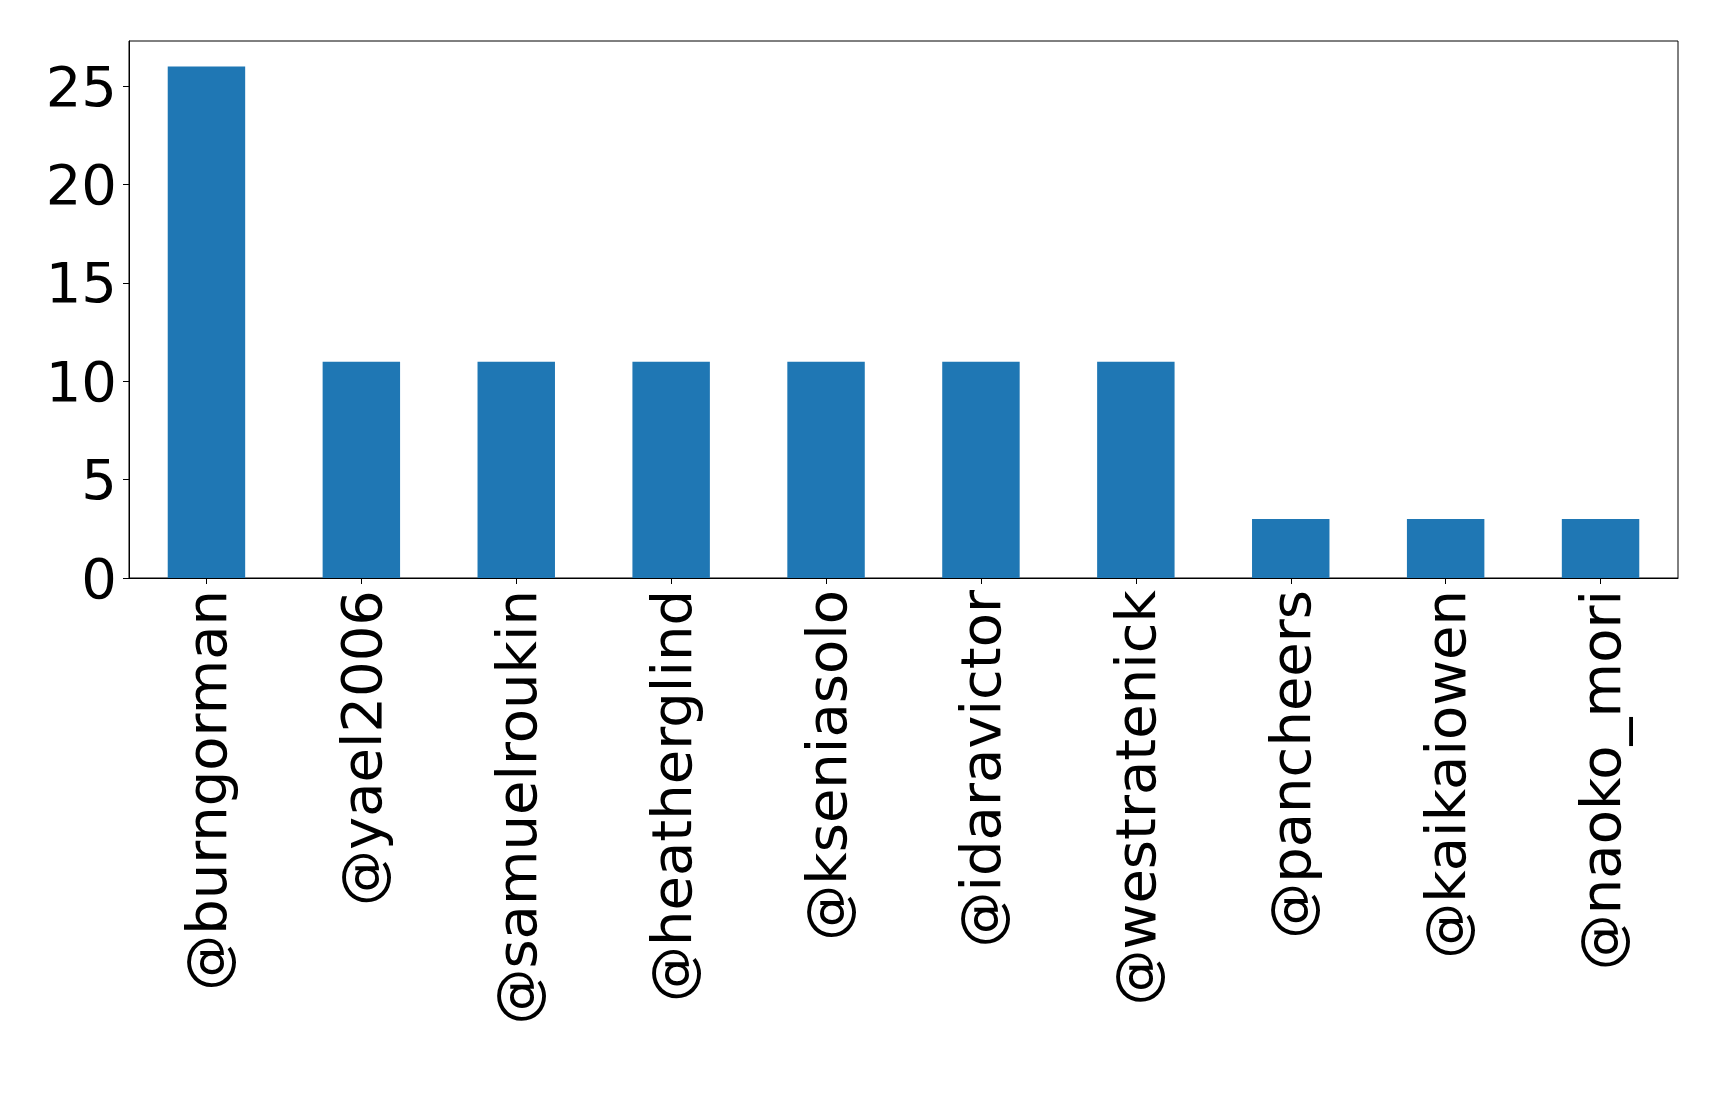 Image resolution: width=1719 pixels, height=1113 pixels. Describe the element at coordinates (826, 765) in the screenshot. I see `x-tick-label: @kseniasolo` at that location.